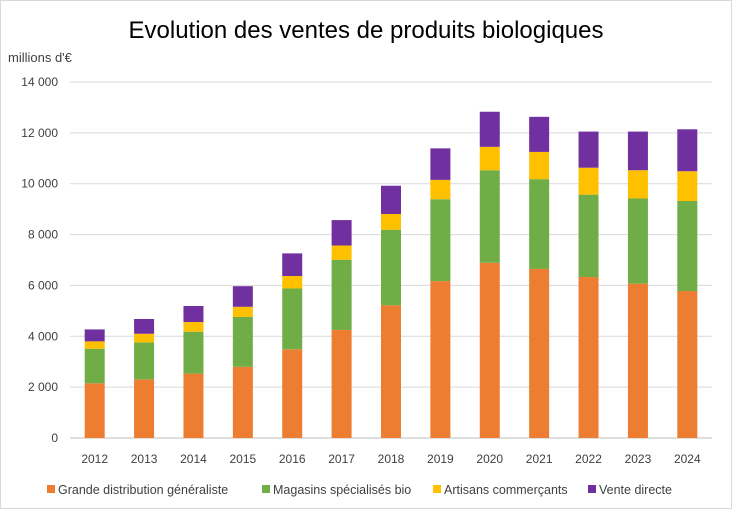 The width and height of the screenshot is (732, 509). I want to click on x-tick-label: 2017, so click(341, 459).